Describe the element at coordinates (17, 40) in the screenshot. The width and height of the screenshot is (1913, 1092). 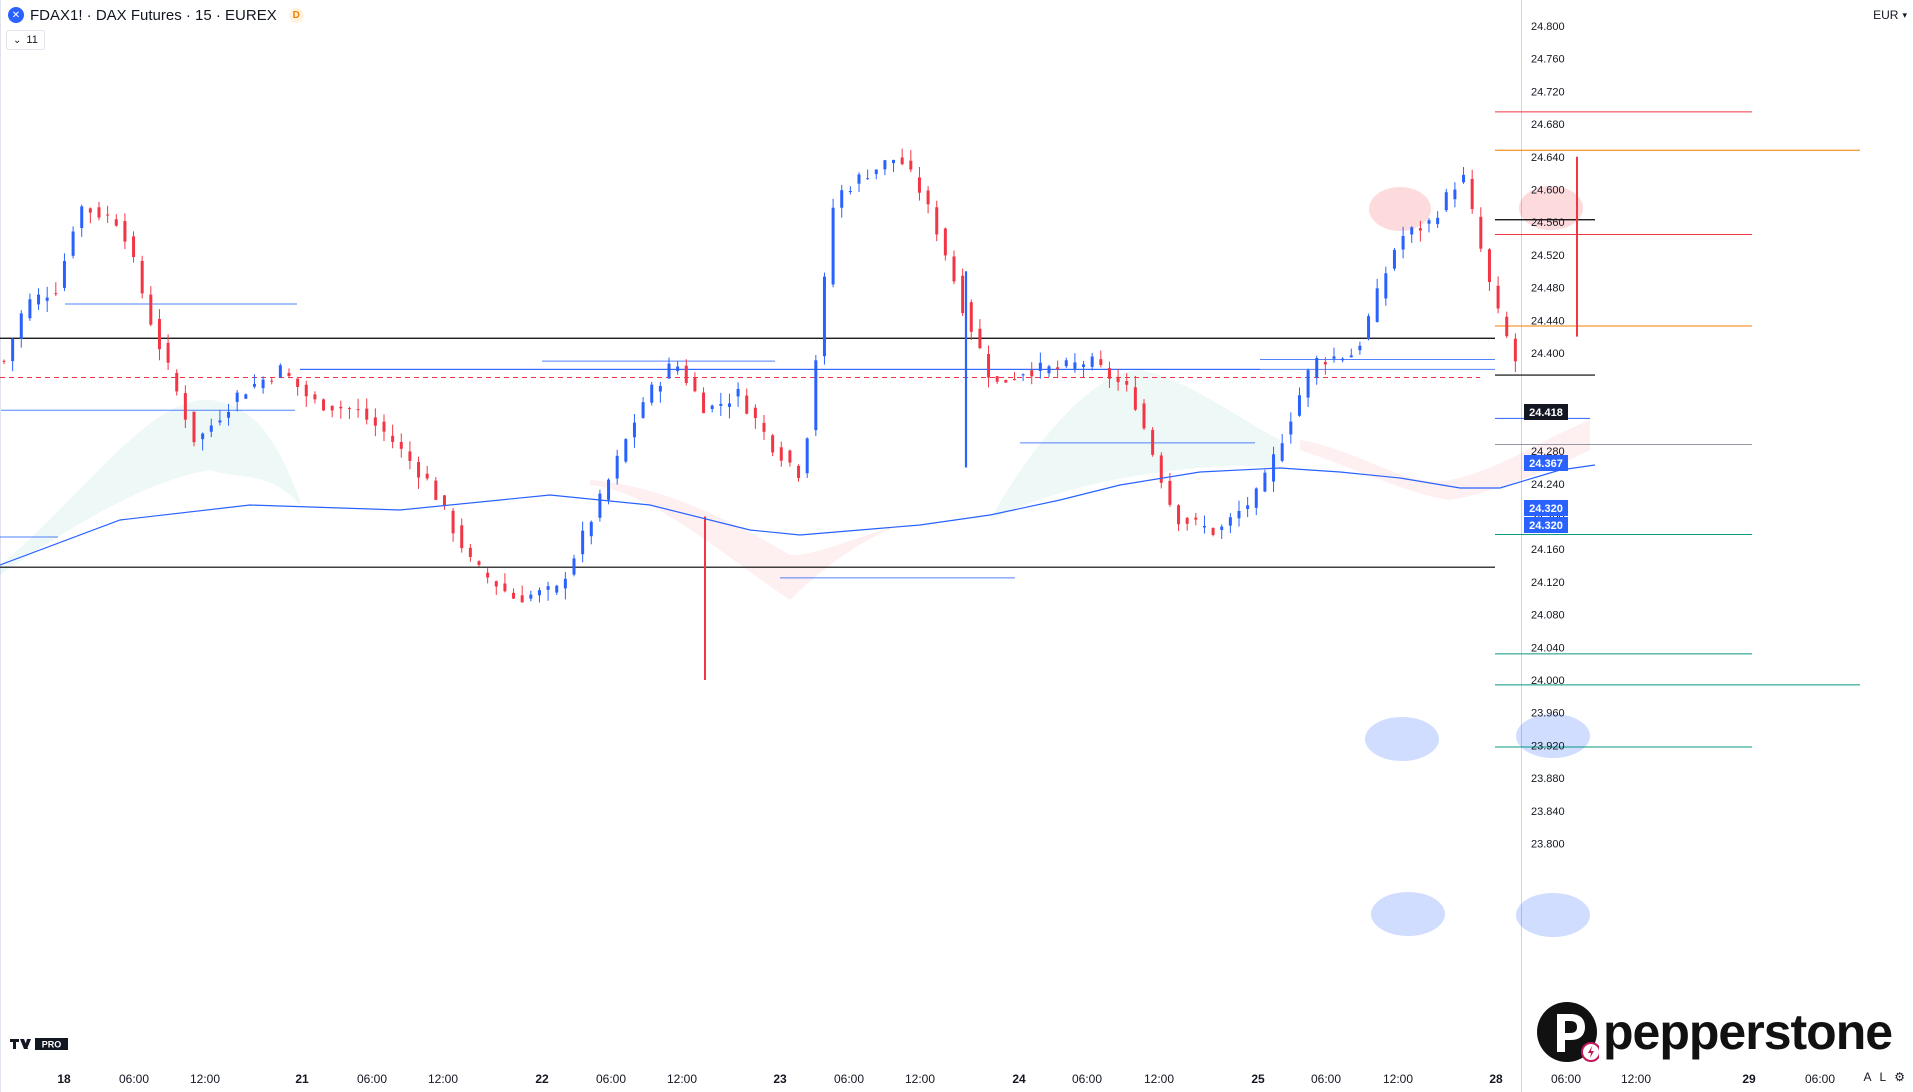
I see `chevron-down-icon: ⌄` at that location.